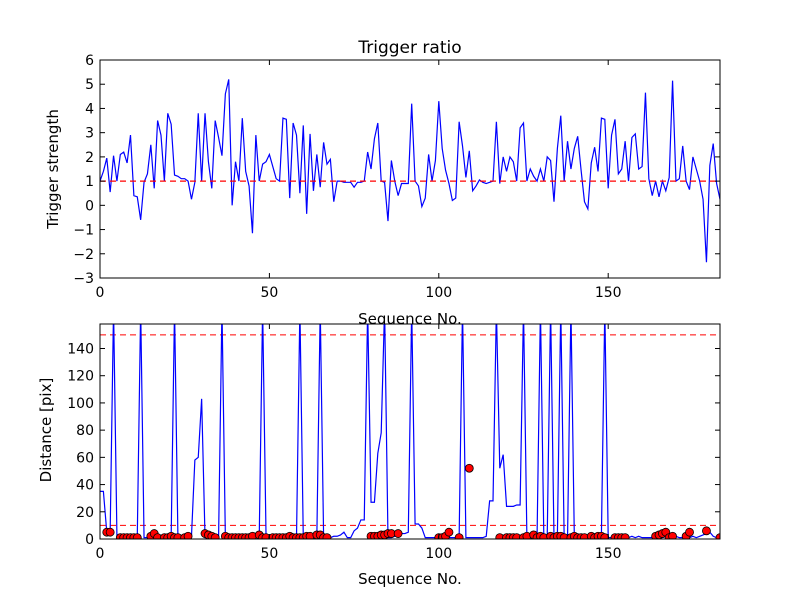 This screenshot has height=600, width=800. Describe the element at coordinates (83, 279) in the screenshot. I see `top-y-tick-label: −3` at that location.